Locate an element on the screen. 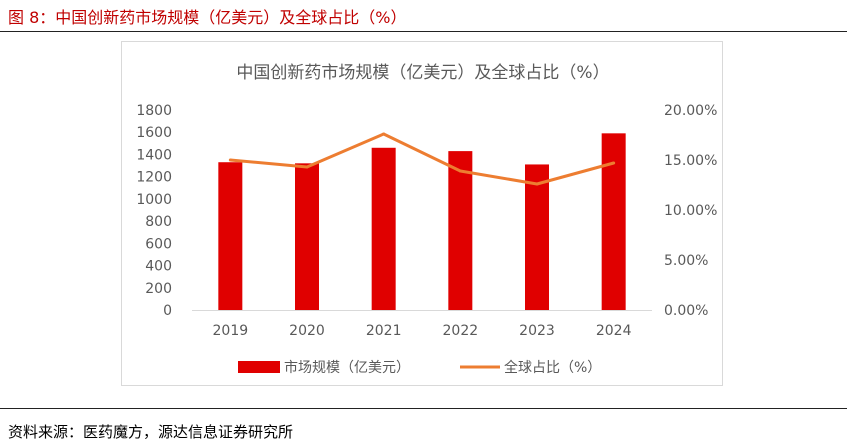 The width and height of the screenshot is (847, 446). left-axis-tick-label: 1200 is located at coordinates (154, 178).